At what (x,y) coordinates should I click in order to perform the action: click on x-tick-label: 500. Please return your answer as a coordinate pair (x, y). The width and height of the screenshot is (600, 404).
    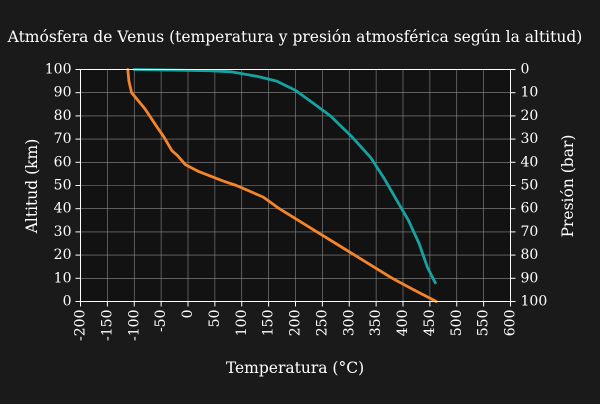
    Looking at the image, I should click on (457, 323).